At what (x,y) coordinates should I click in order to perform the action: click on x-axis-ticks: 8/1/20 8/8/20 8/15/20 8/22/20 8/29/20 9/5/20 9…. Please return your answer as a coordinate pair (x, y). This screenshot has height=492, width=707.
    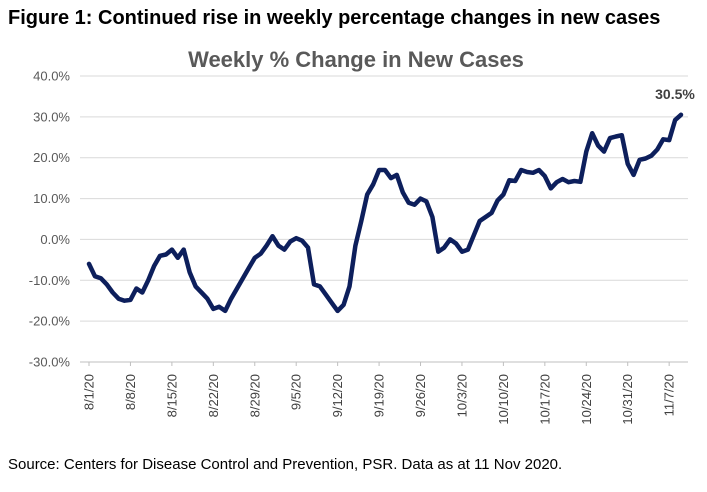
    Looking at the image, I should click on (379, 393).